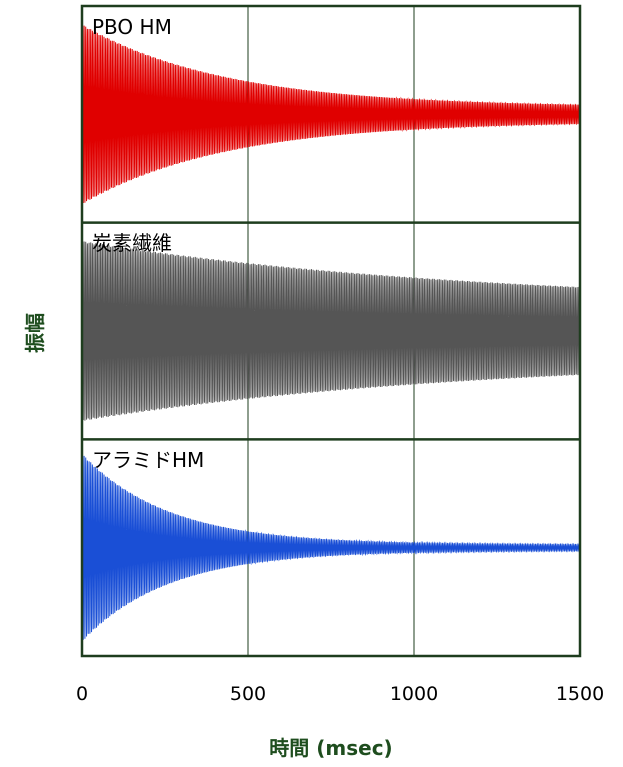 This screenshot has height=767, width=623. What do you see at coordinates (330, 748) in the screenshot?
I see `x-axis-title: 時間 (msec)` at bounding box center [330, 748].